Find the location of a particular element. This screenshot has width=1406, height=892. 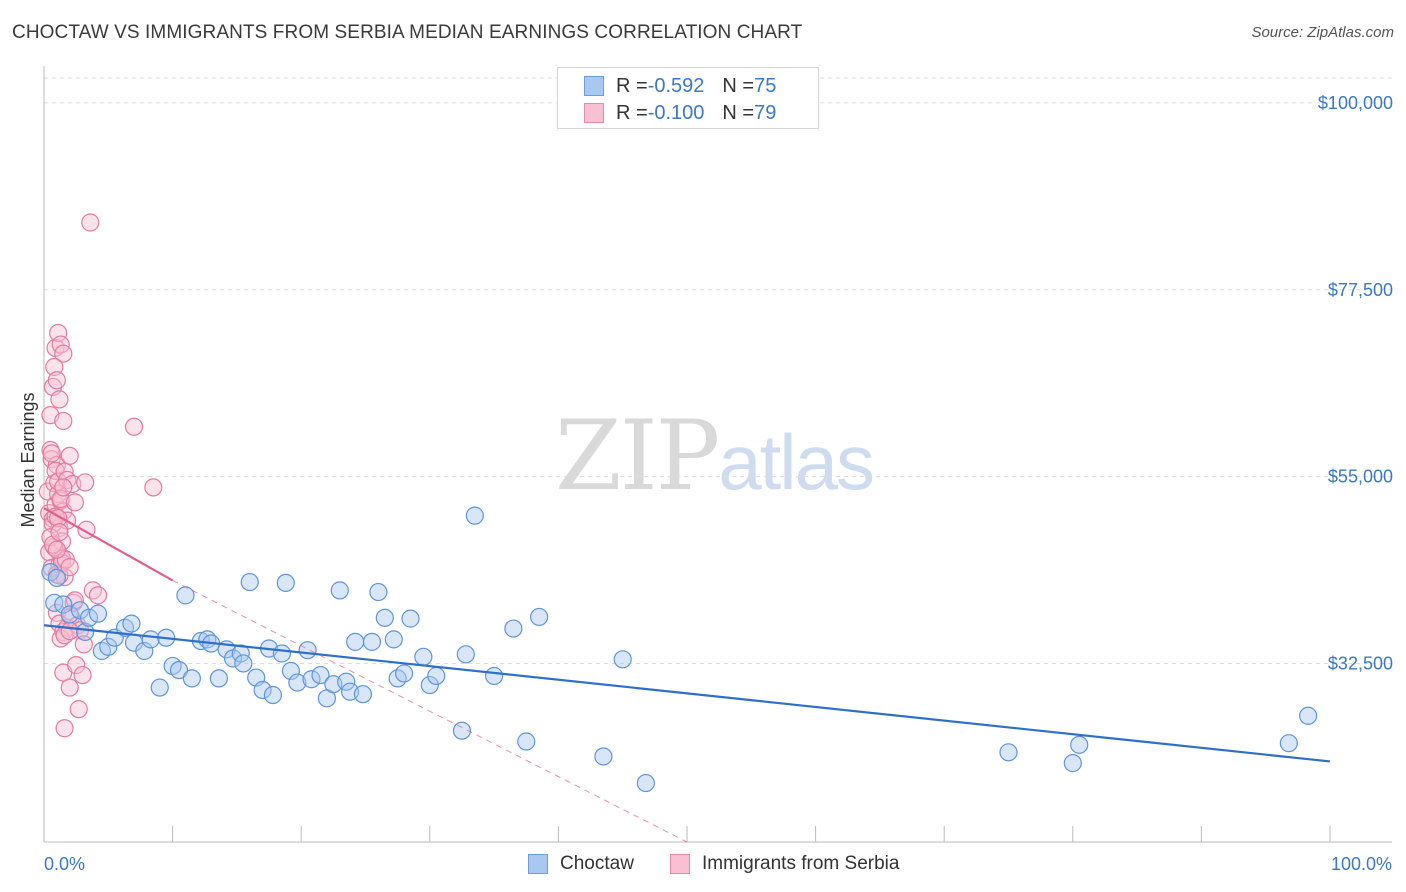

legend-swatch-choctaw is located at coordinates (594, 86).